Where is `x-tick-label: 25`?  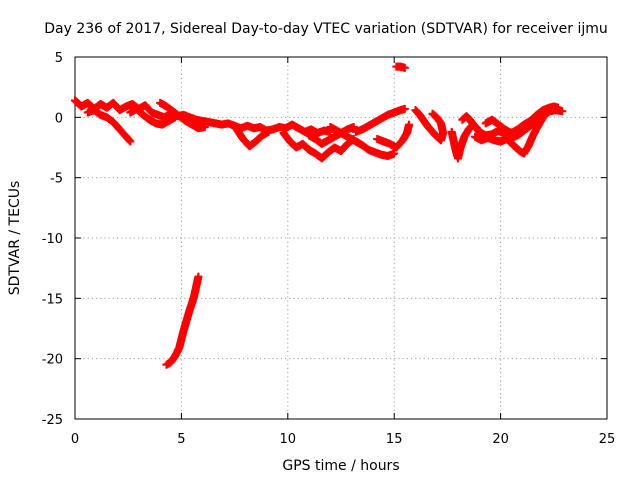
x-tick-label: 25 is located at coordinates (607, 439).